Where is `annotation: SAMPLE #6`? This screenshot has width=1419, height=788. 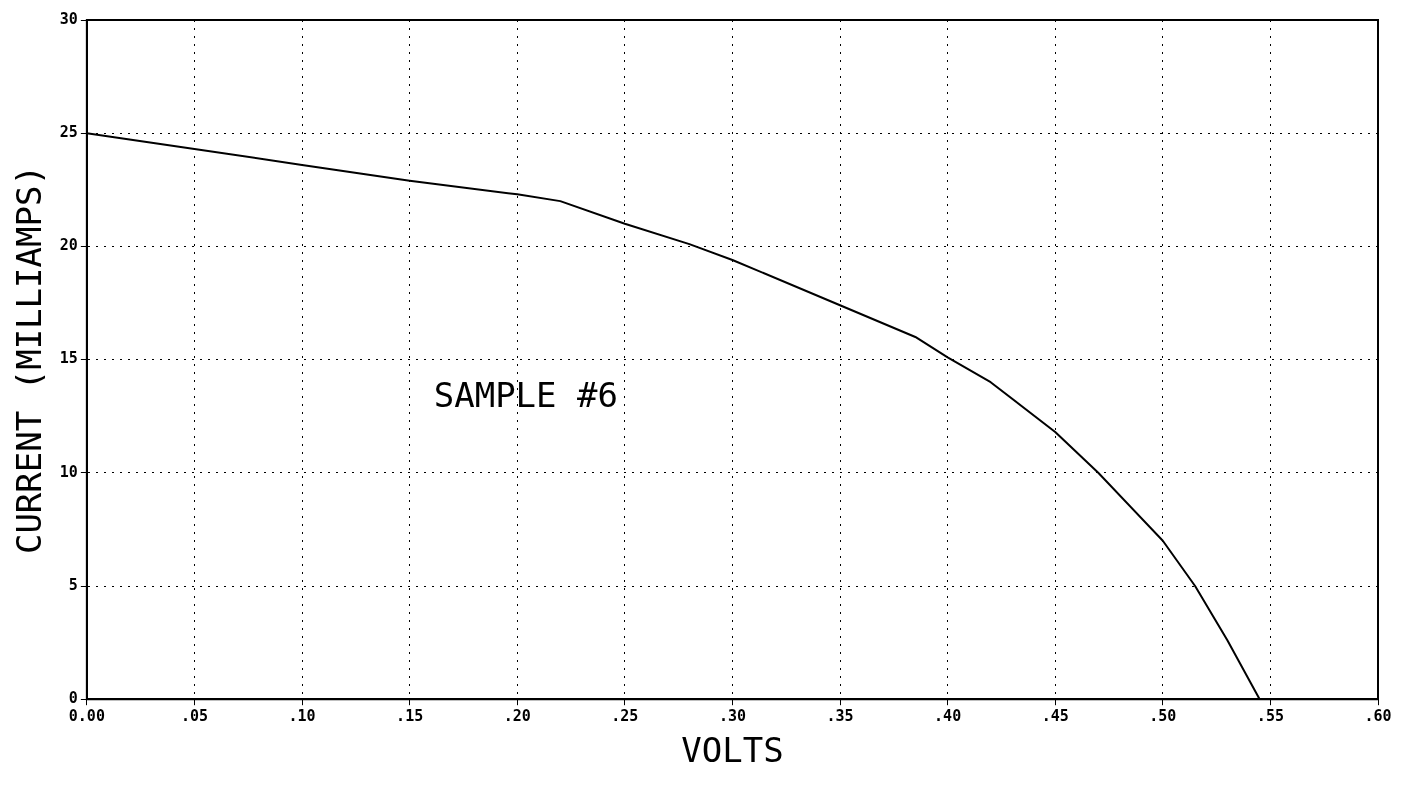 annotation: SAMPLE #6 is located at coordinates (525, 395).